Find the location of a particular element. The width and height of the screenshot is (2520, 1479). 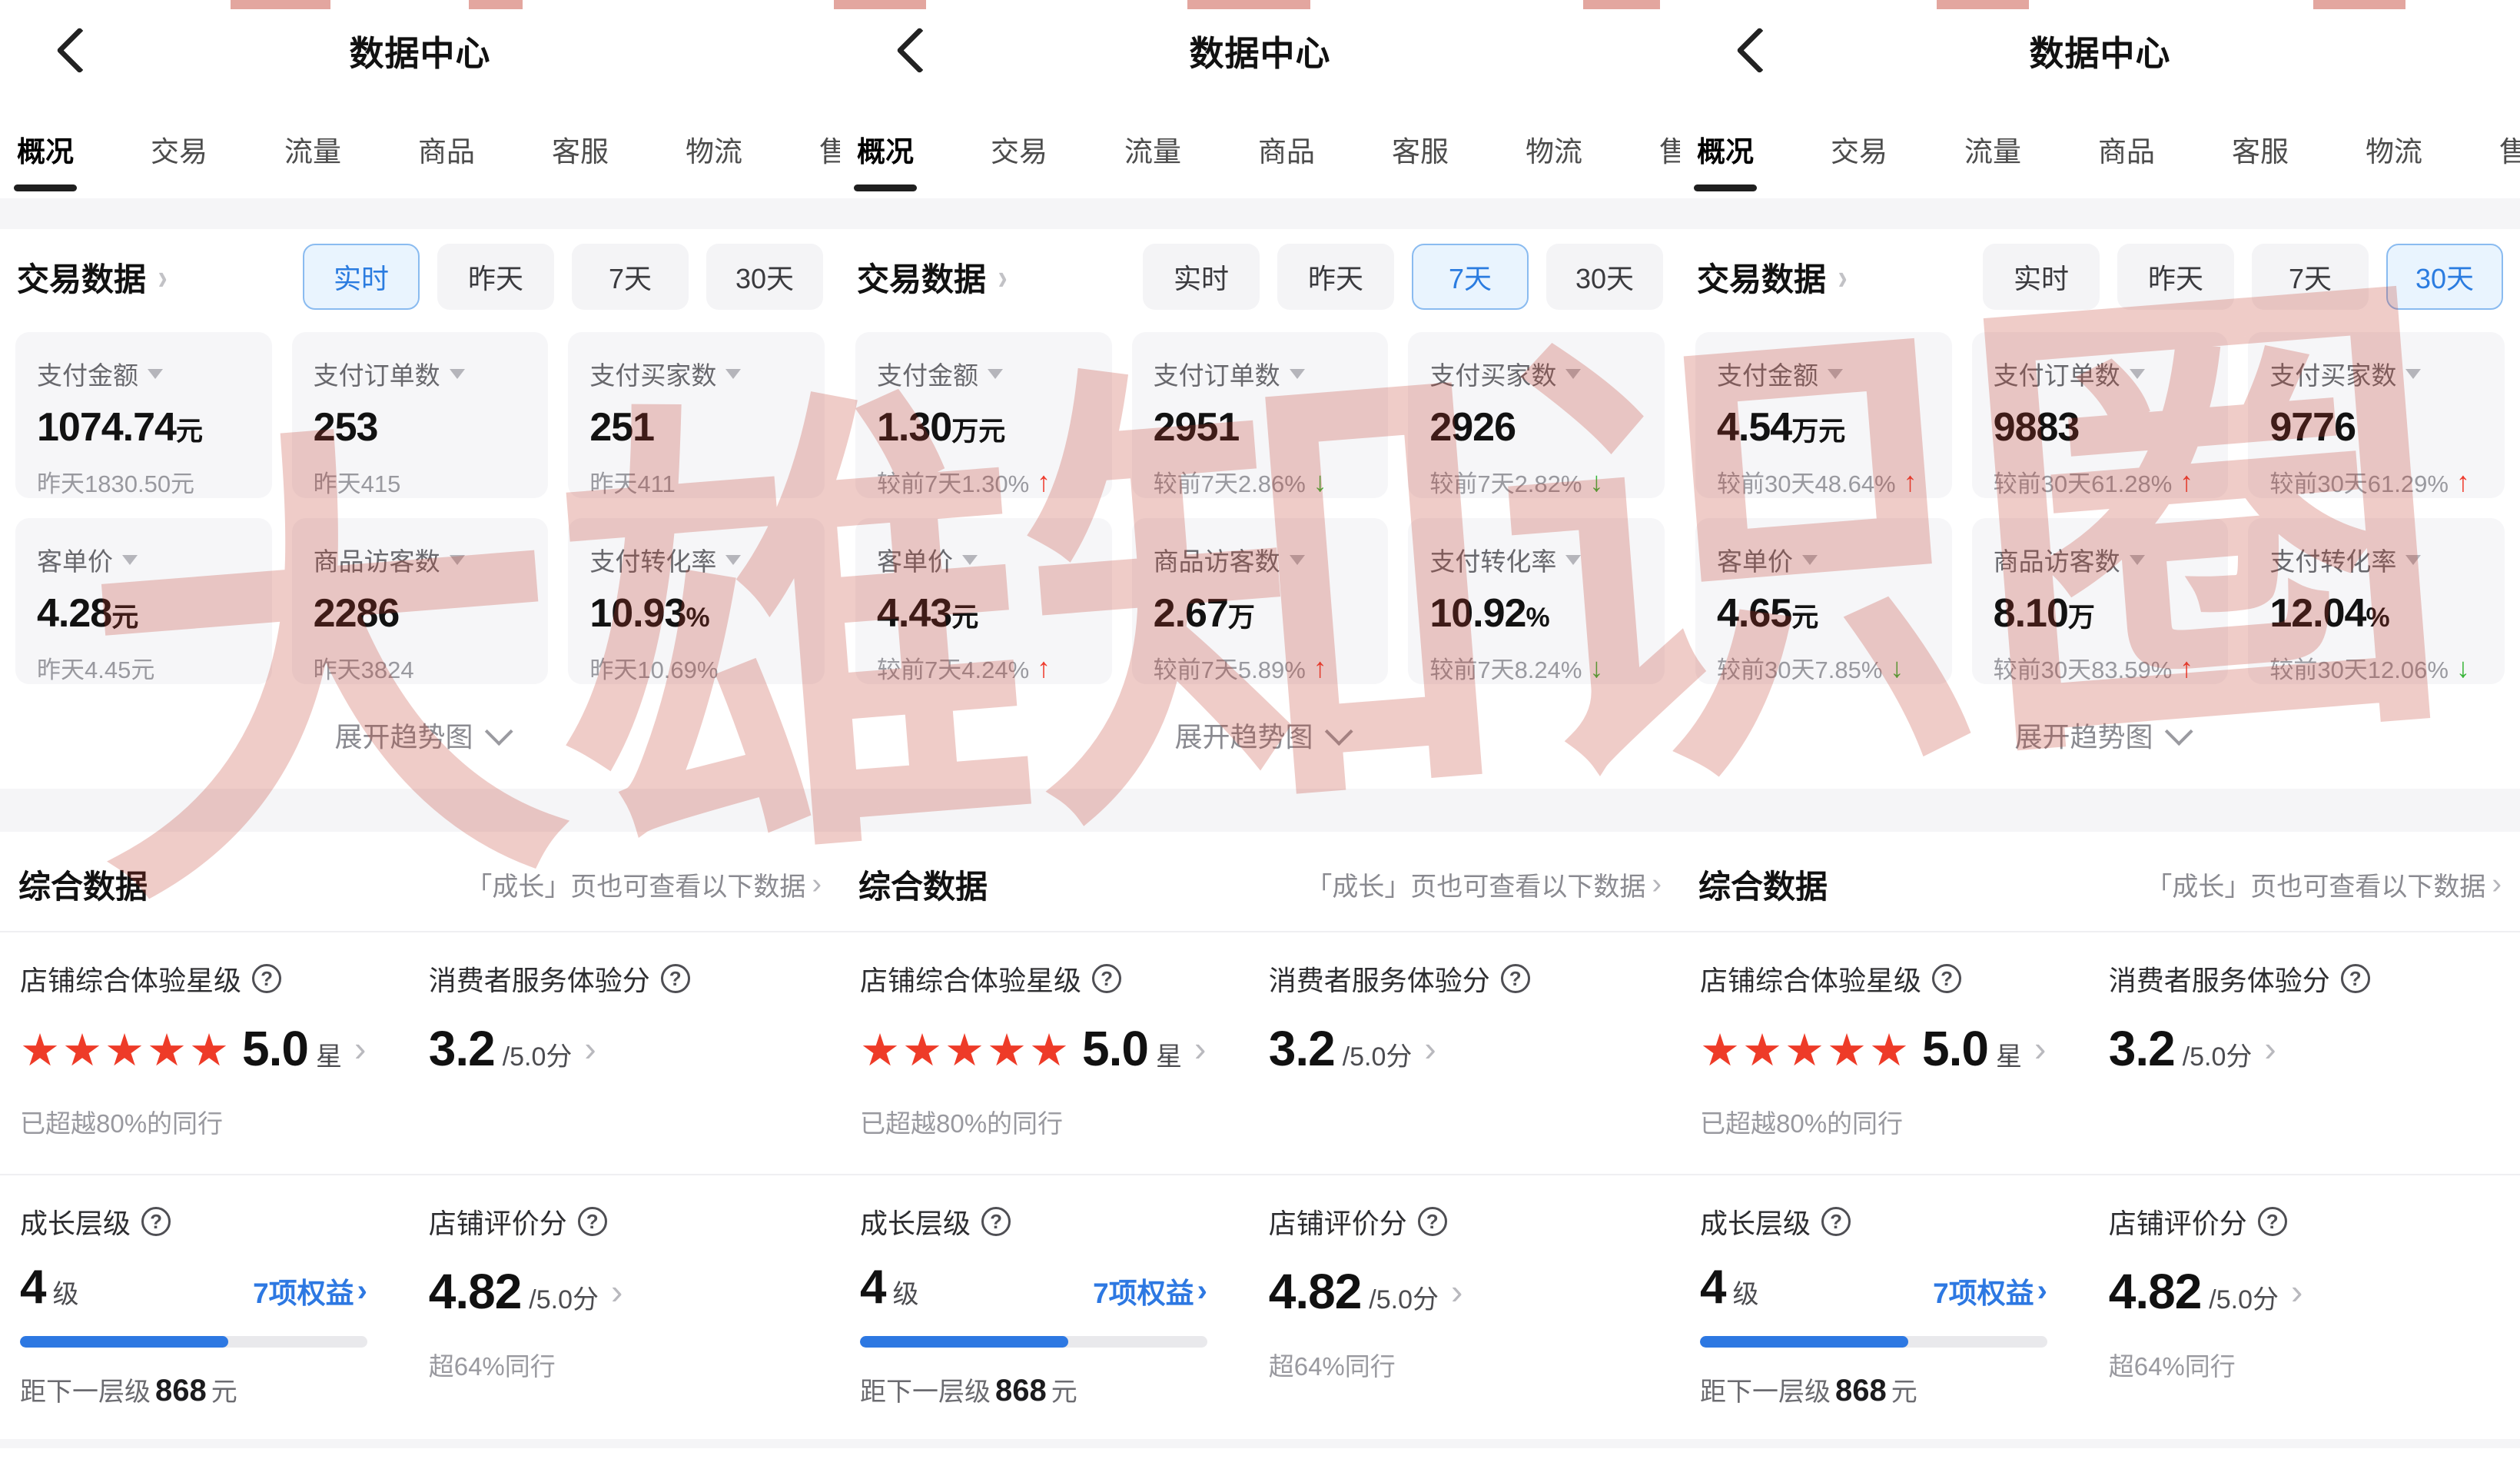

metric-card-product-visitors: 商品访客数 8.10万 较前30天83.59% ↑ is located at coordinates (2100, 601).